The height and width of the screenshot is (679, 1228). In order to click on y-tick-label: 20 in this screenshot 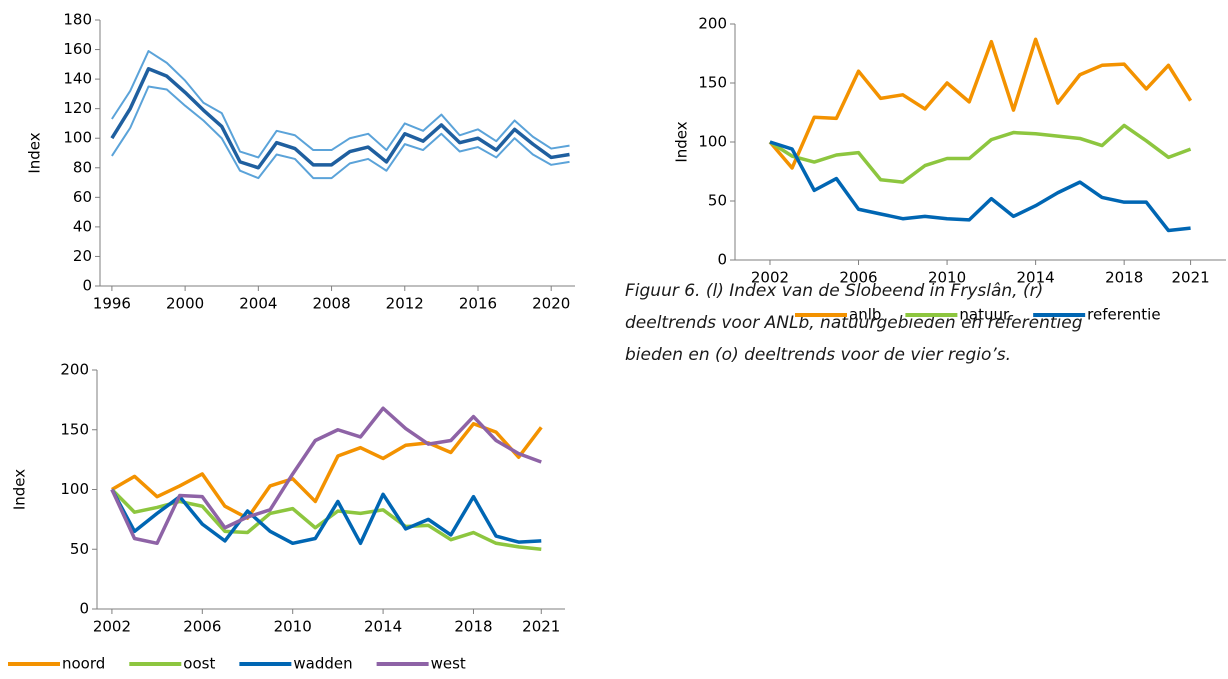, I will do `click(82, 256)`.